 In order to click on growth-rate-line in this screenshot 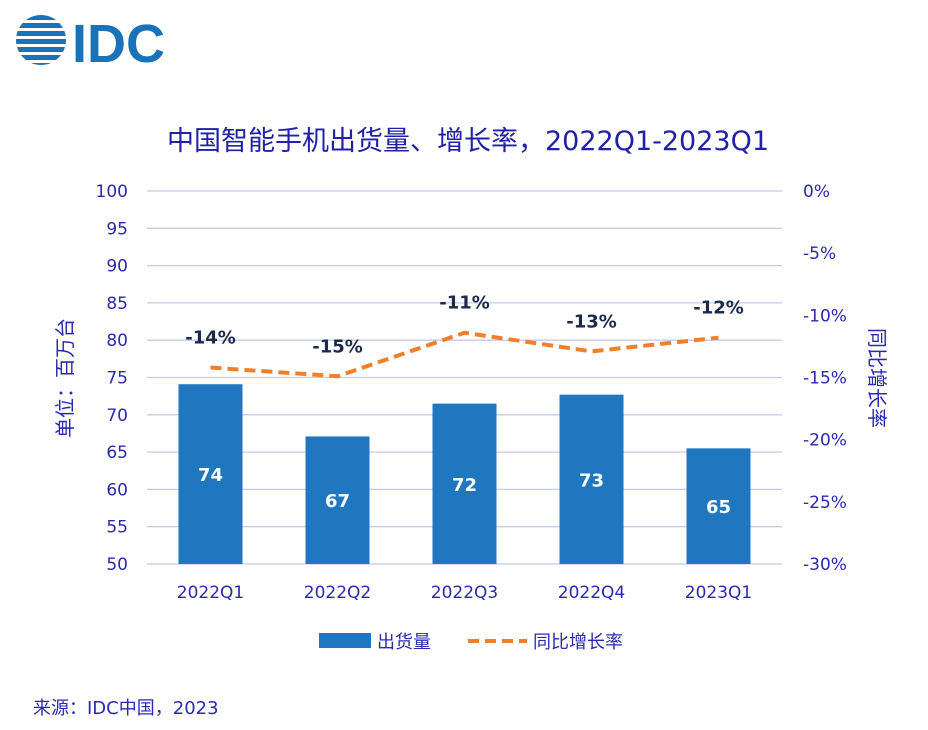, I will do `click(464, 354)`.